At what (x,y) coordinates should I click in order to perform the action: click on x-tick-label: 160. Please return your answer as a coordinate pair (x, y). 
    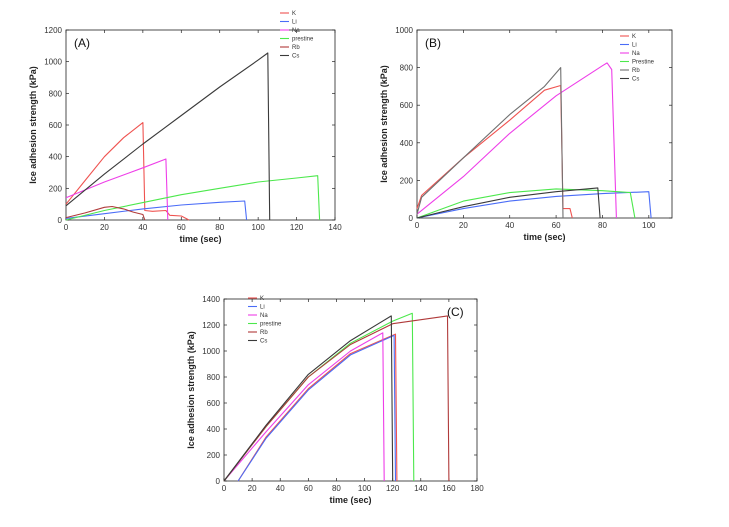
    Looking at the image, I should click on (449, 488).